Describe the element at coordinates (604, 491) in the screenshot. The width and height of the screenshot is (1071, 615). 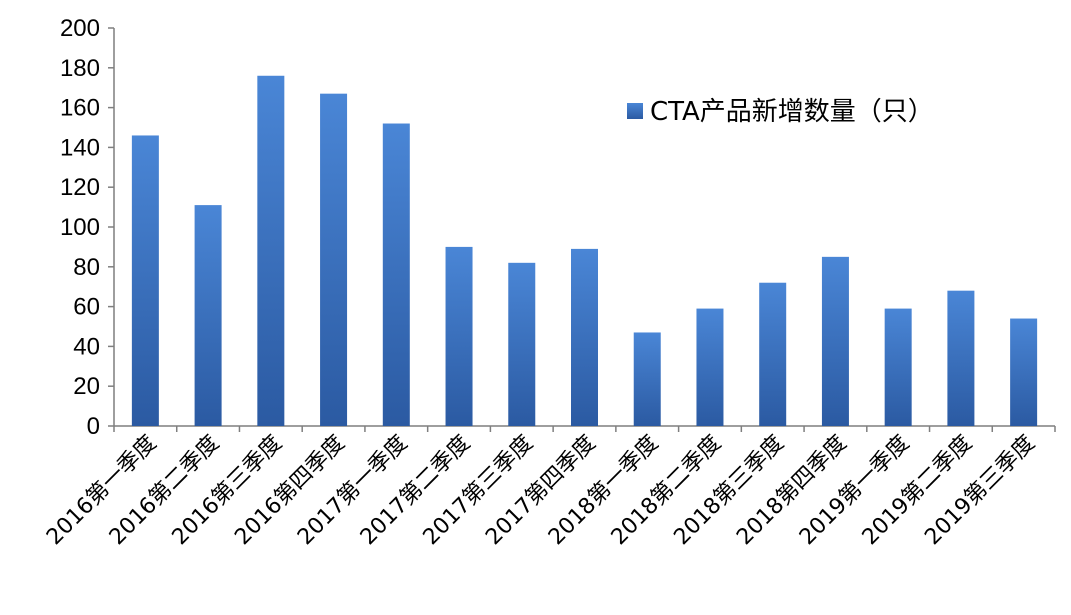
I see `x-tick-label: 2018第一季度` at that location.